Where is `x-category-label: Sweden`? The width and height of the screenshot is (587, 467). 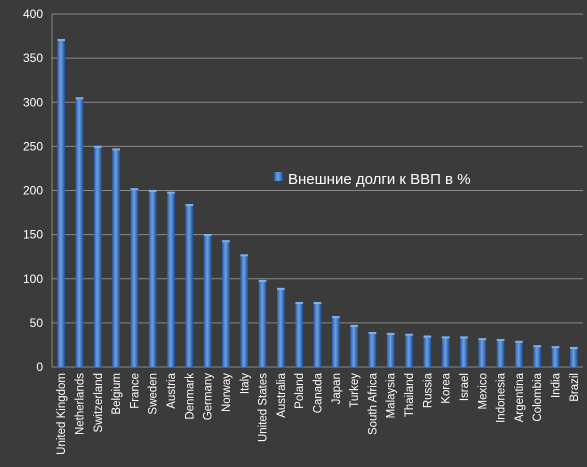 x-category-label: Sweden is located at coordinates (154, 394).